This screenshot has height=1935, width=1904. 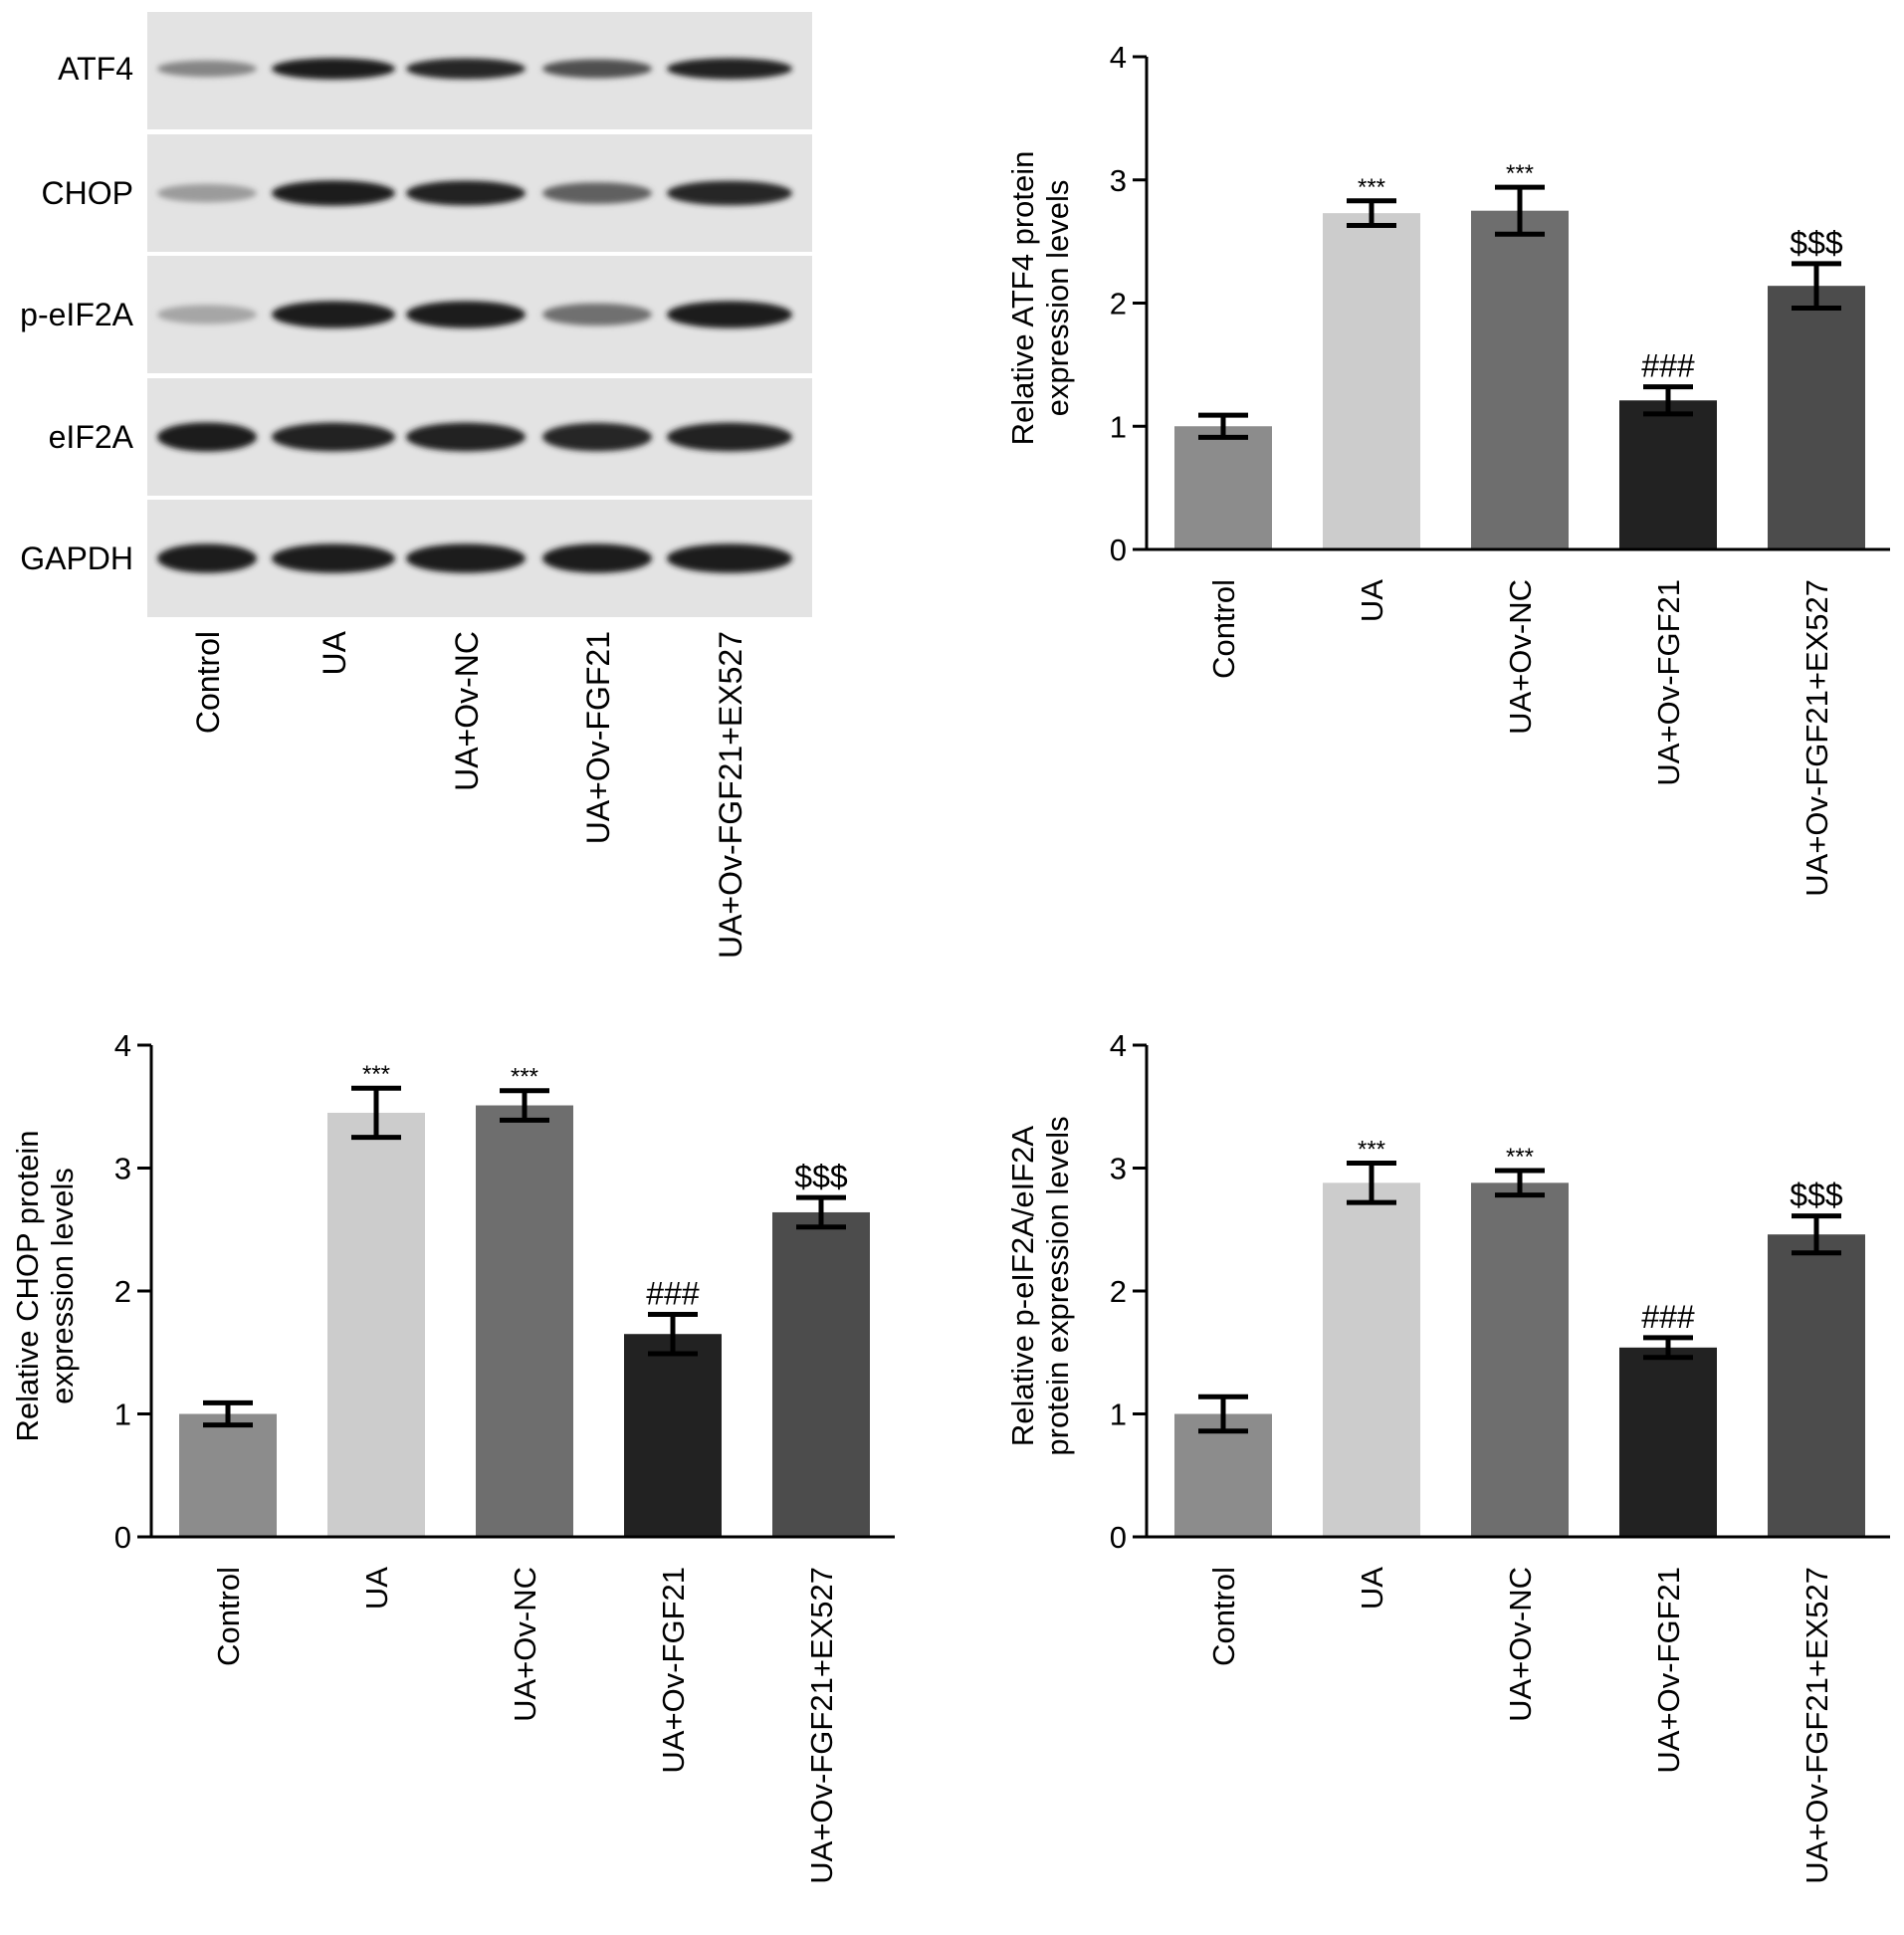 What do you see at coordinates (467, 711) in the screenshot?
I see `blot-lane-label: UA+Ov-NC` at bounding box center [467, 711].